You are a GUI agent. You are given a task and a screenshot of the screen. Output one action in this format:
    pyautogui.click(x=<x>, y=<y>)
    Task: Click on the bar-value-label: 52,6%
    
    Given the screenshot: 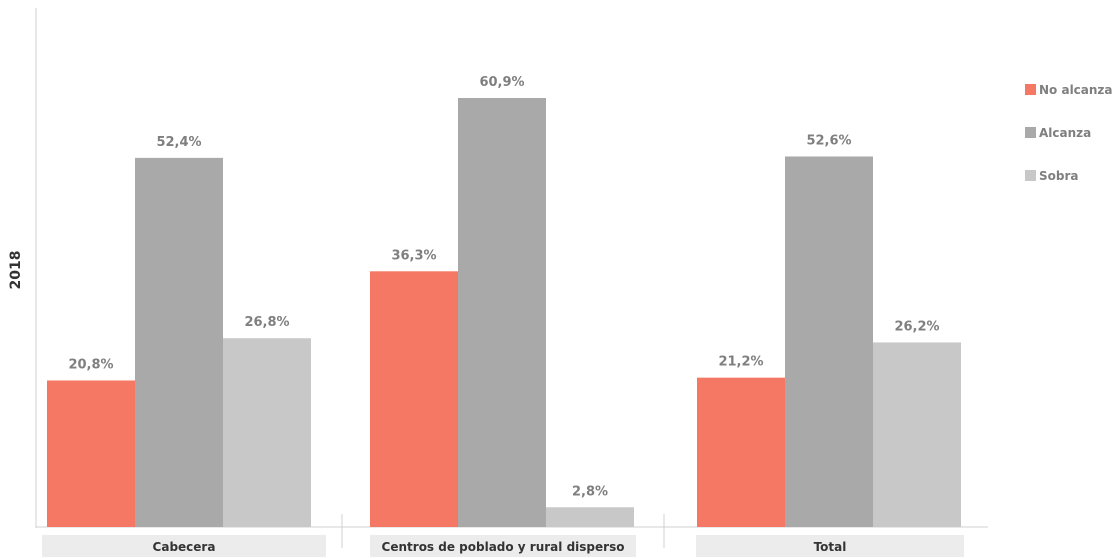 What is the action you would take?
    pyautogui.click(x=828, y=140)
    